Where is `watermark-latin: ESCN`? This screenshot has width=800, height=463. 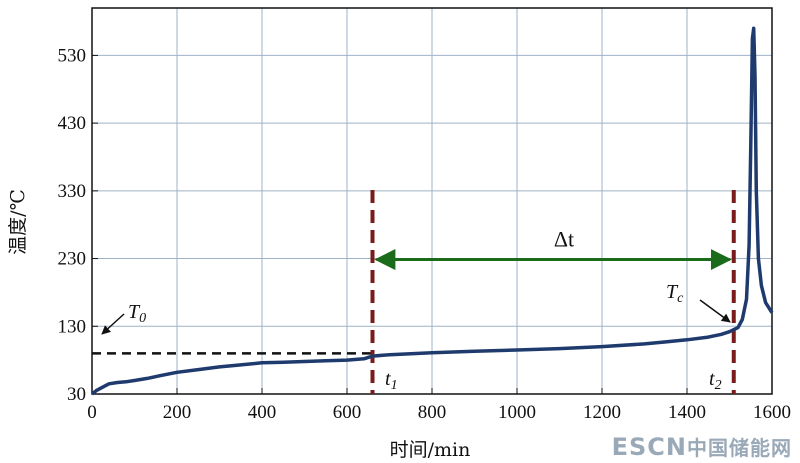 watermark-latin: ESCN is located at coordinates (649, 447).